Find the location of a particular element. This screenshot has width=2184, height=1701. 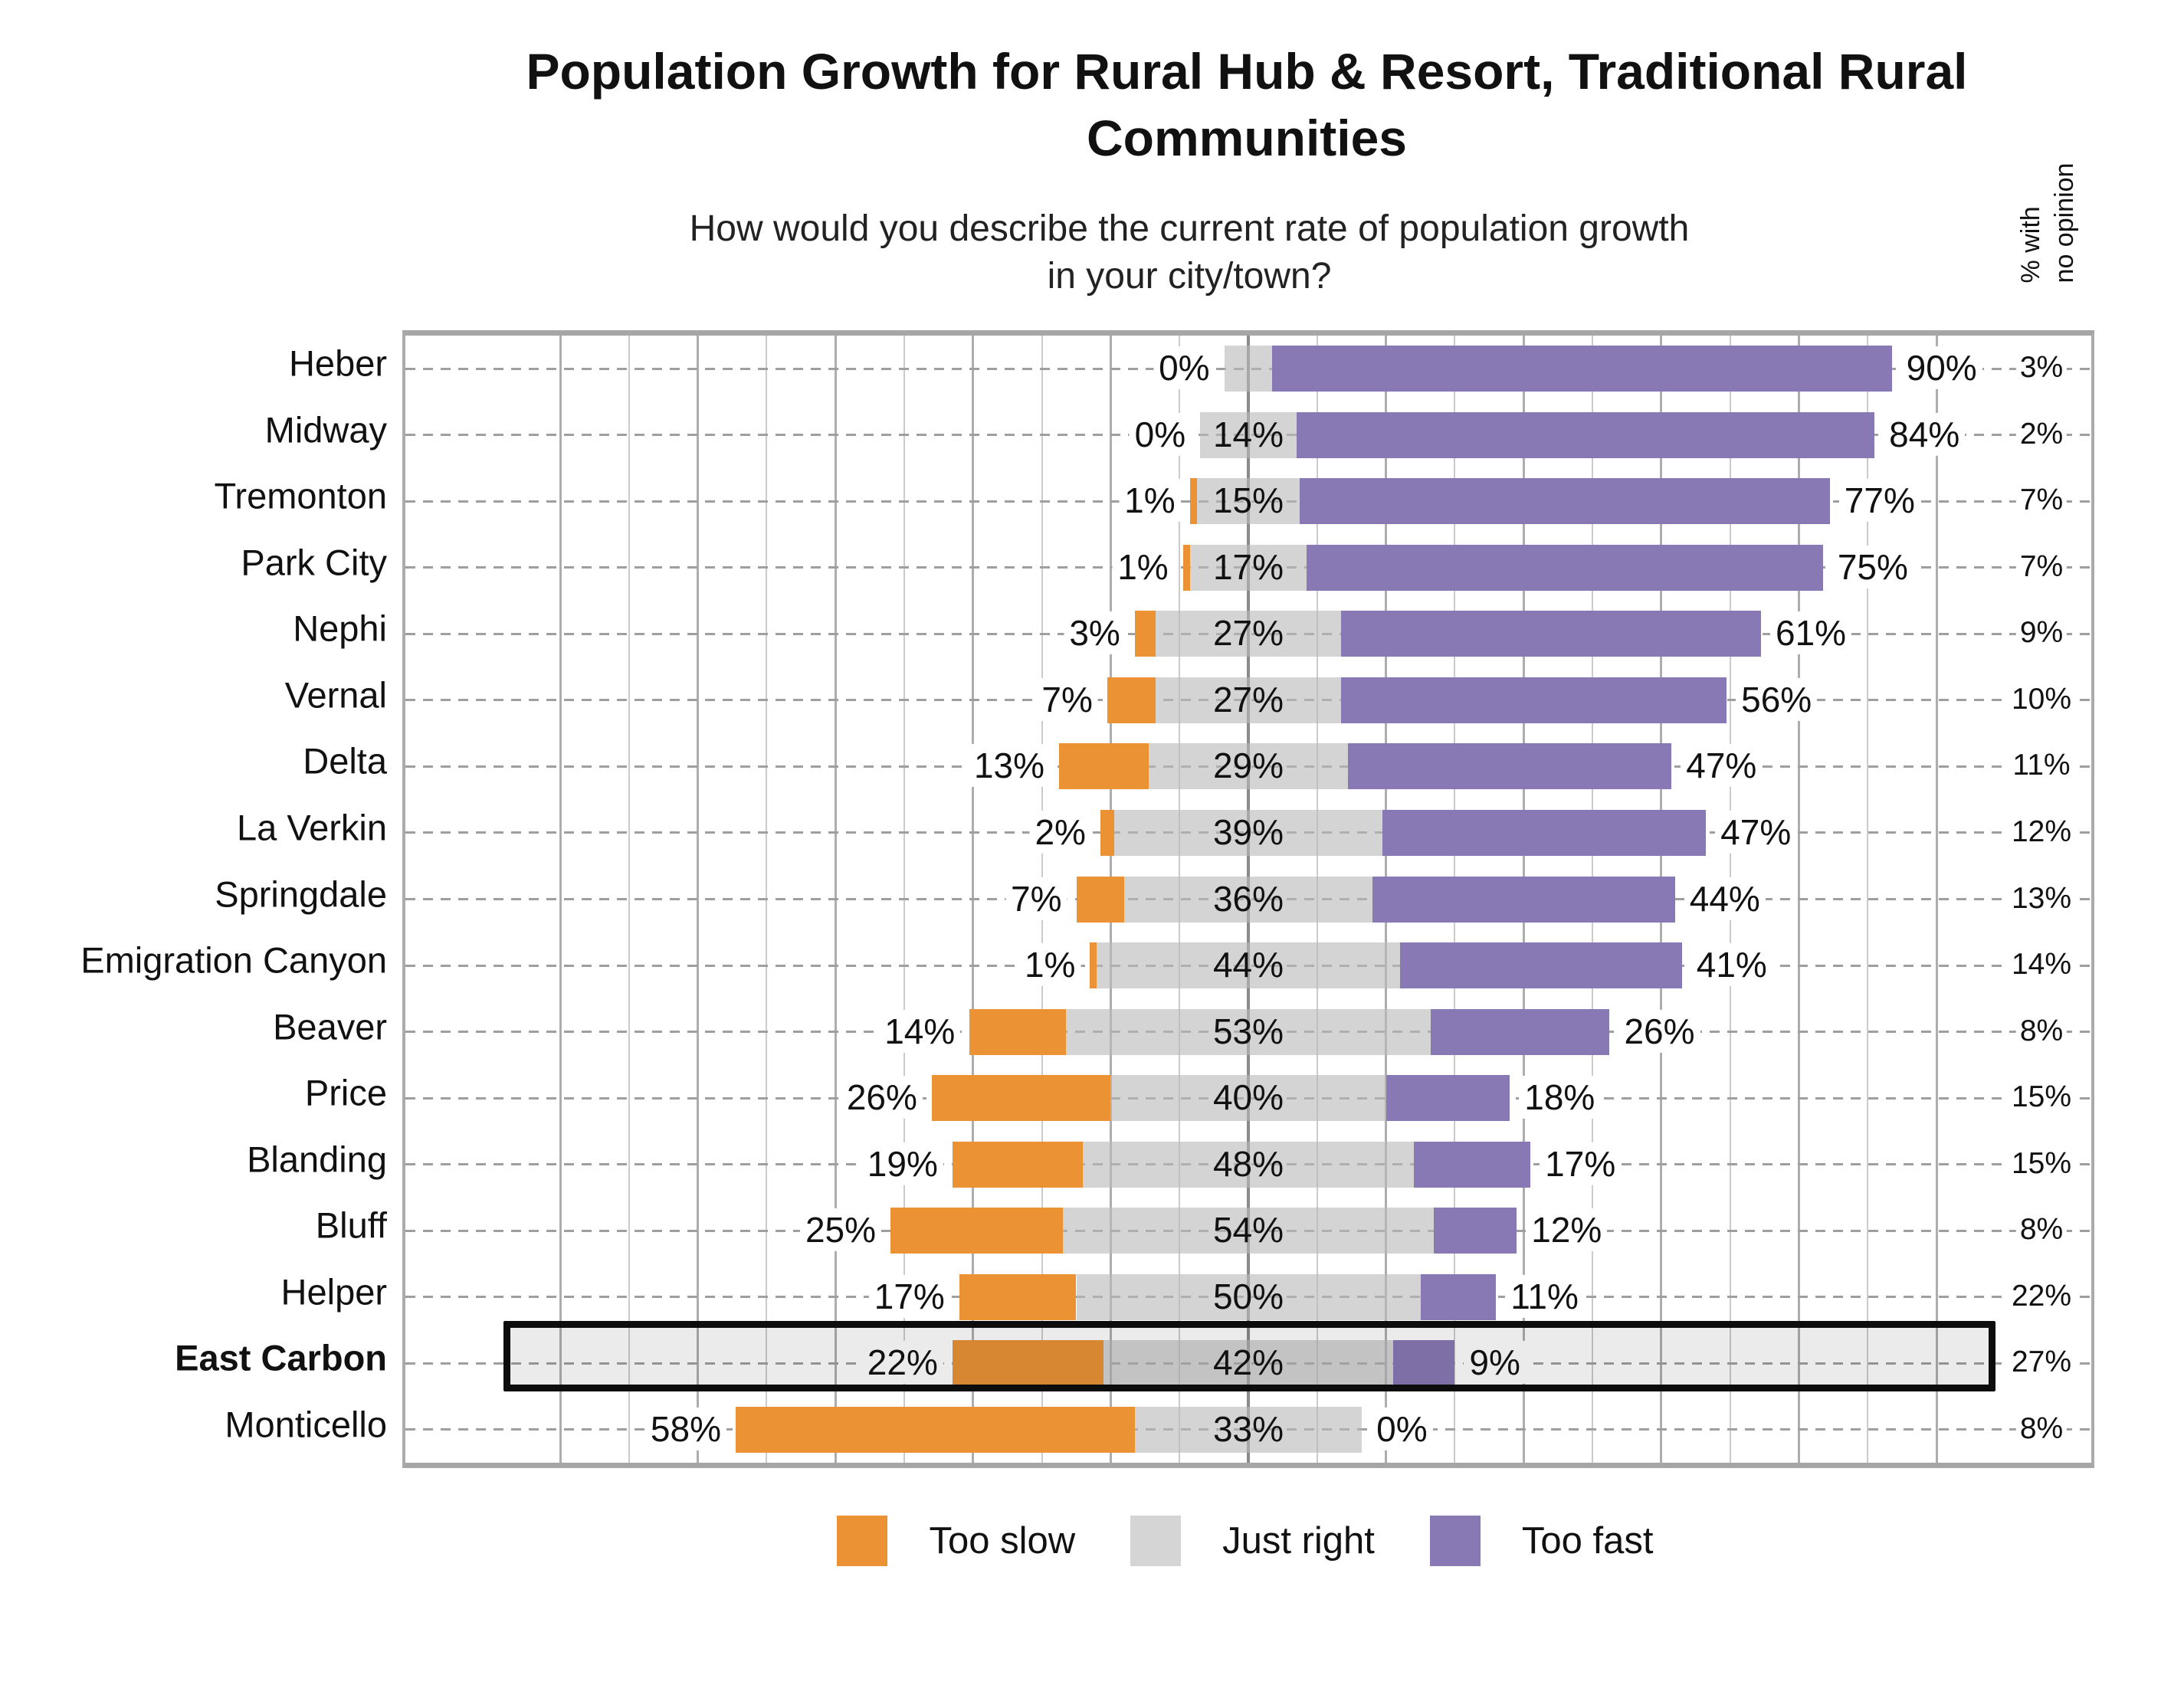

value-label-just-right: 36% is located at coordinates (1248, 898).